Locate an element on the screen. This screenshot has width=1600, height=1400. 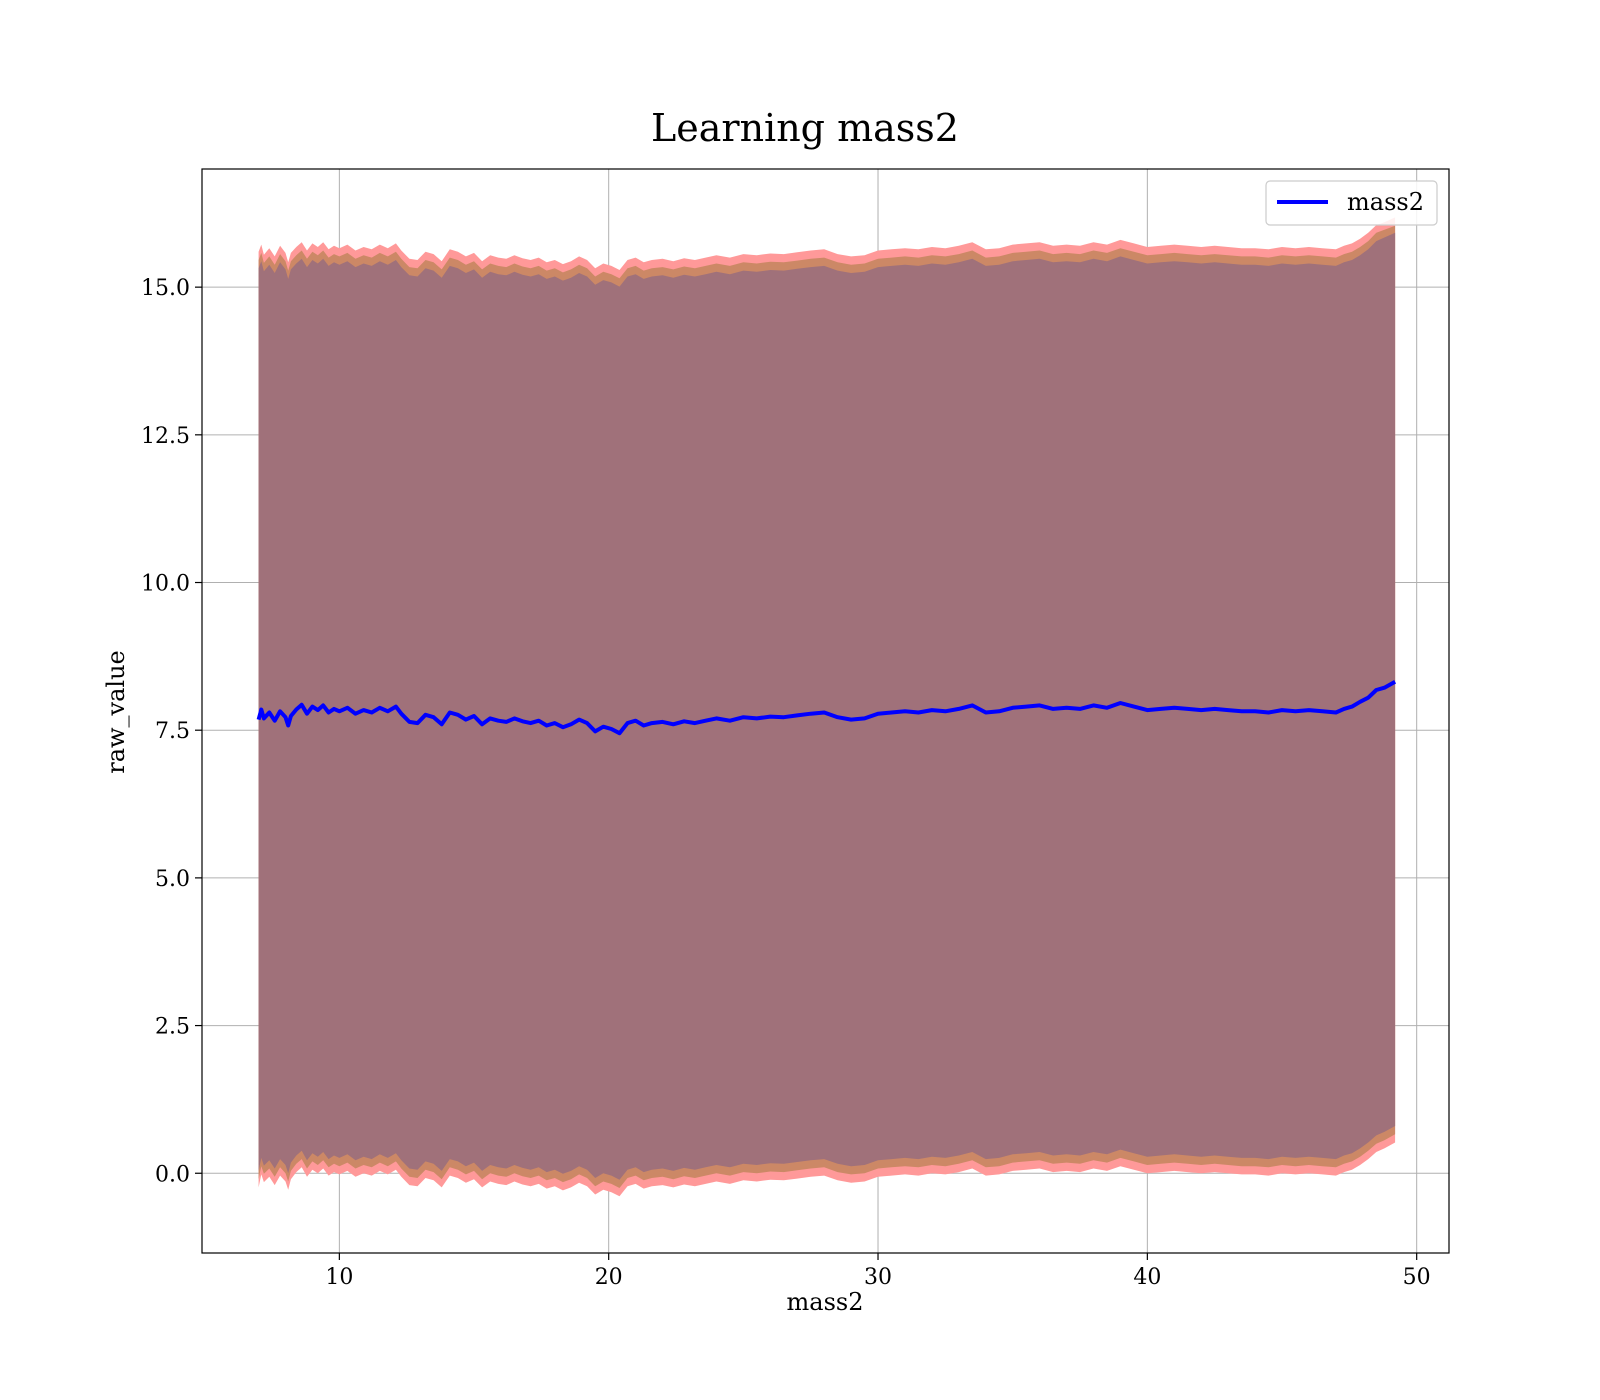
series-lines is located at coordinates (826, 708).